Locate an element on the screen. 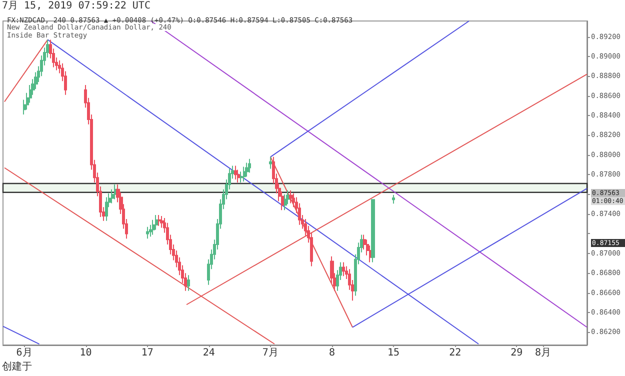 The image size is (625, 376). x-tick-label: 8月 is located at coordinates (543, 353).